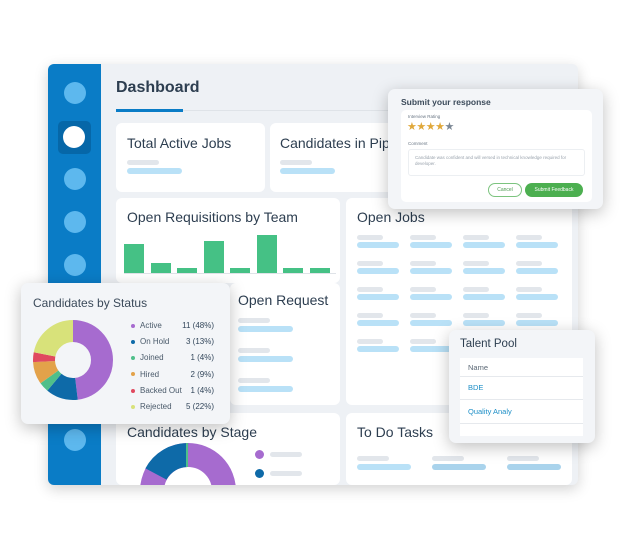  What do you see at coordinates (90, 303) in the screenshot?
I see `popup-title: Candidates by Status` at bounding box center [90, 303].